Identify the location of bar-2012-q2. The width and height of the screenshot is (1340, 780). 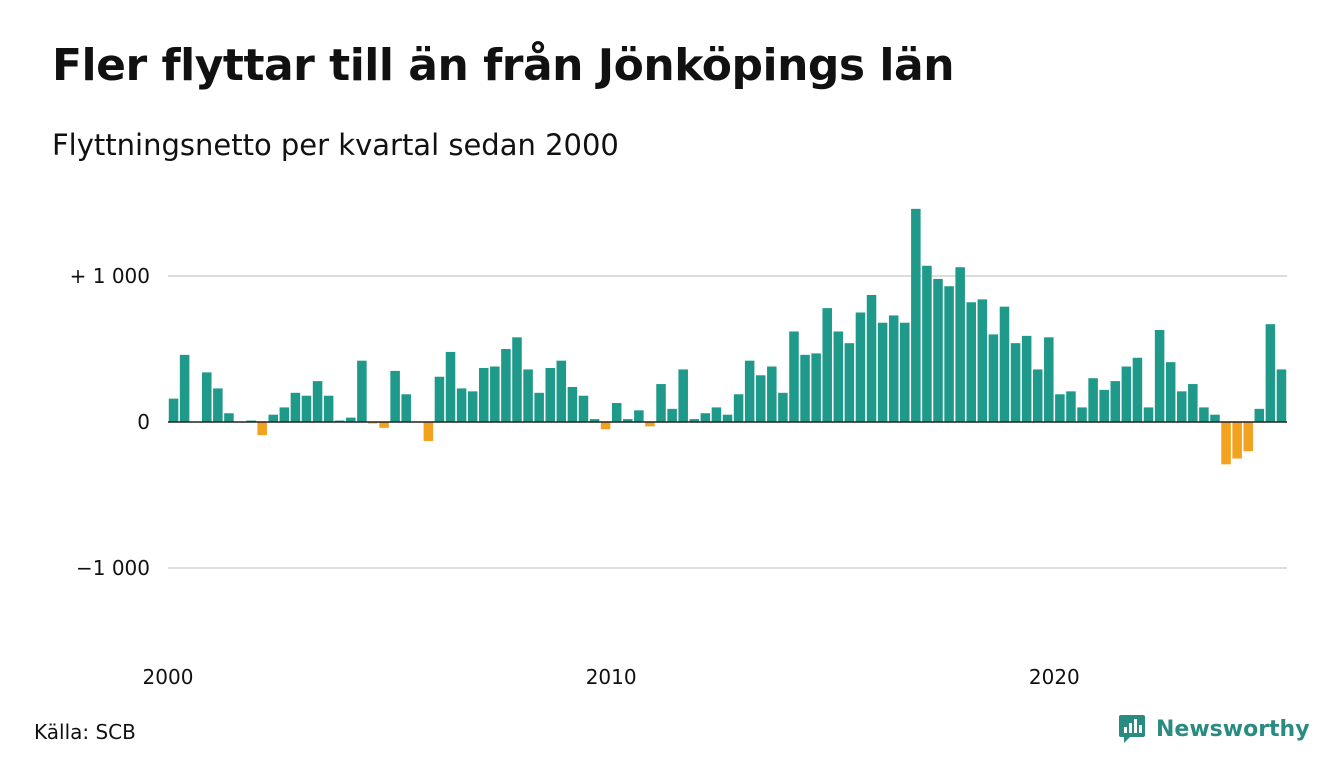
(716, 414).